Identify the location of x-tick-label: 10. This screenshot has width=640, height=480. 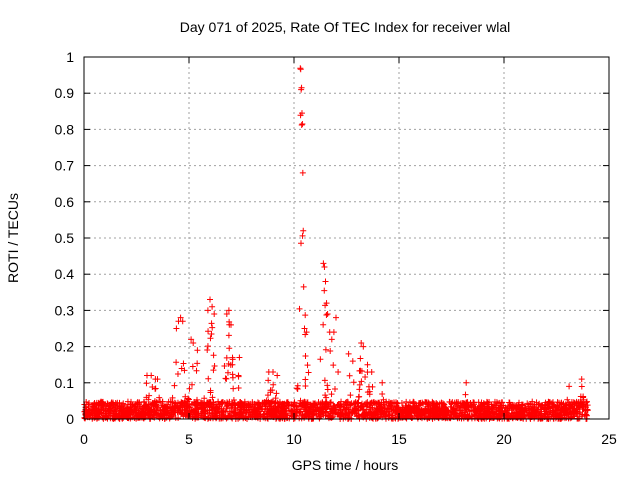
(294, 439).